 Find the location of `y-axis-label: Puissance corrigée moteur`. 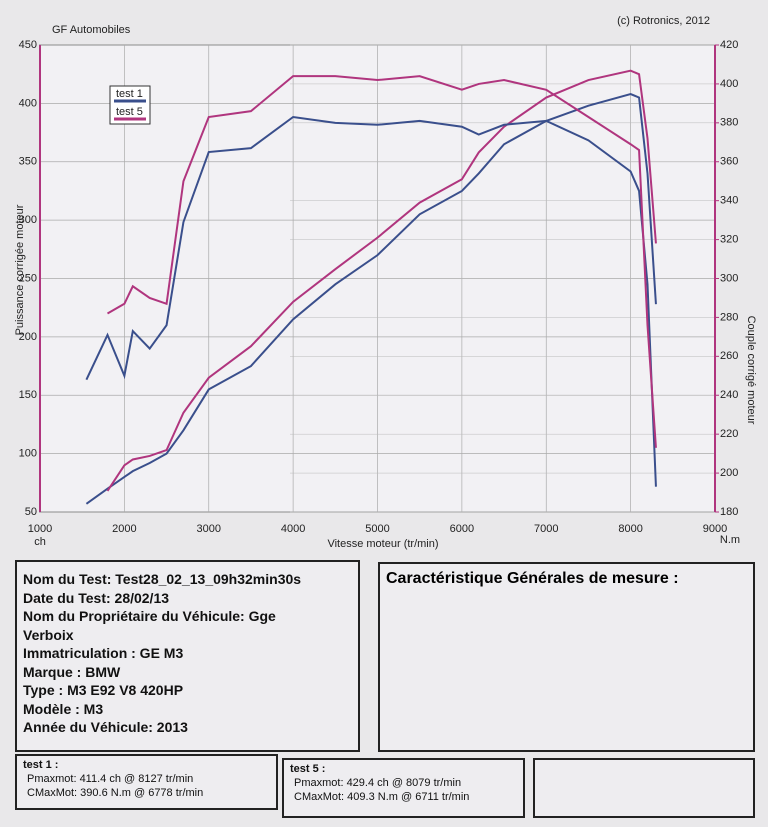

y-axis-label: Puissance corrigée moteur is located at coordinates (20, 269).